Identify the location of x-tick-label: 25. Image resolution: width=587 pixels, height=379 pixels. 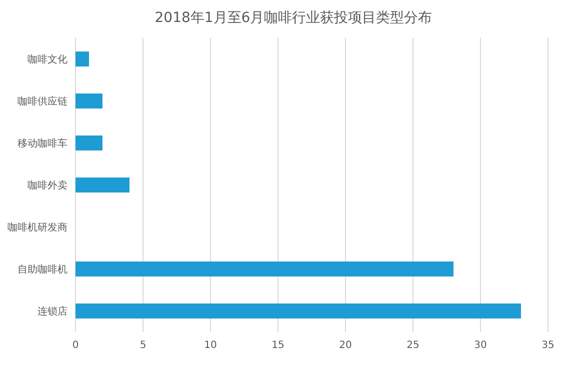
(413, 345).